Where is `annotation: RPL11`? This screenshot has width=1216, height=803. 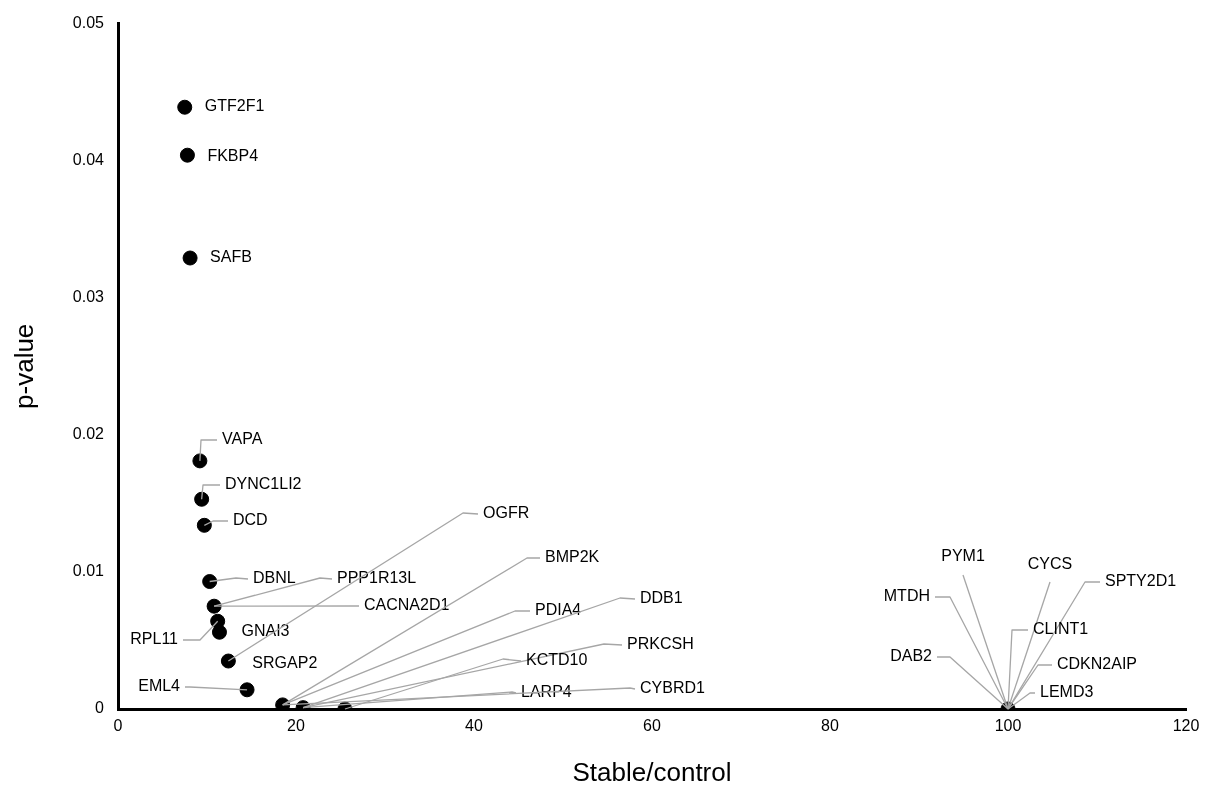
annotation: RPL11 is located at coordinates (154, 639).